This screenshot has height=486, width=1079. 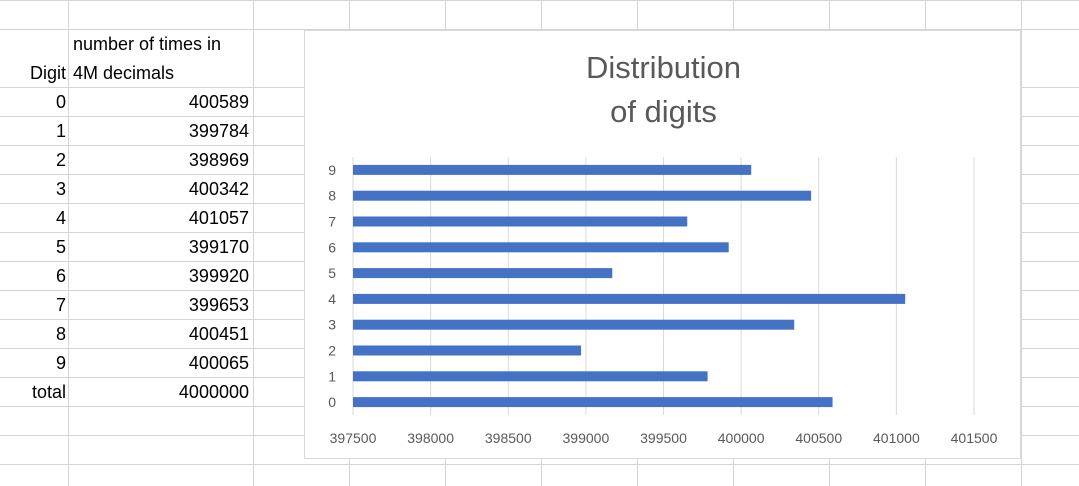 I want to click on digit-cell: 9, so click(x=60, y=363).